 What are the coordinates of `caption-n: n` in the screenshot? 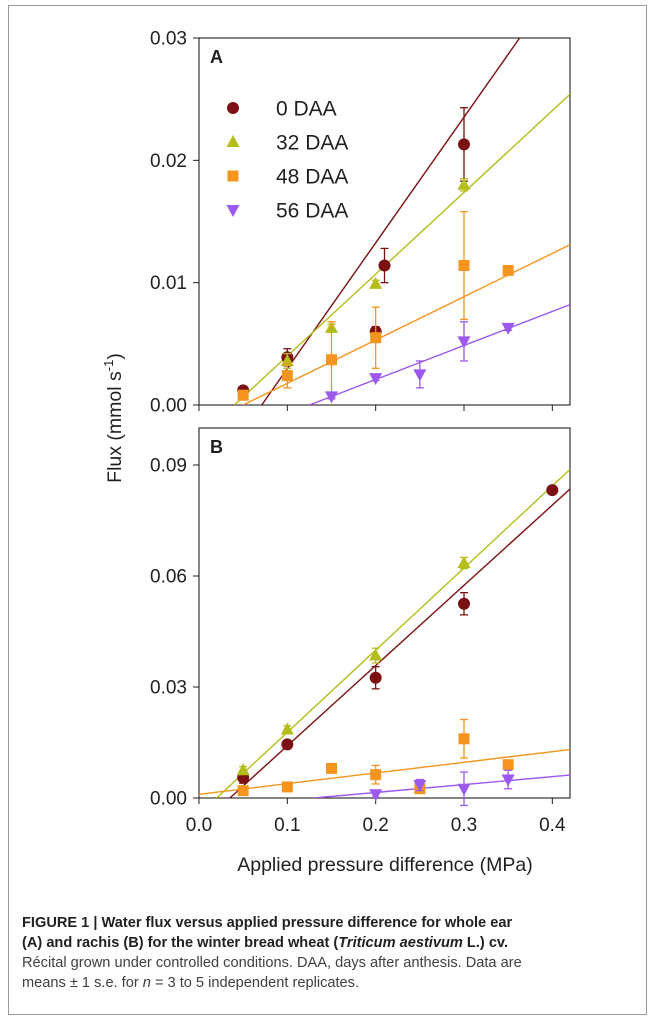 It's located at (146, 983).